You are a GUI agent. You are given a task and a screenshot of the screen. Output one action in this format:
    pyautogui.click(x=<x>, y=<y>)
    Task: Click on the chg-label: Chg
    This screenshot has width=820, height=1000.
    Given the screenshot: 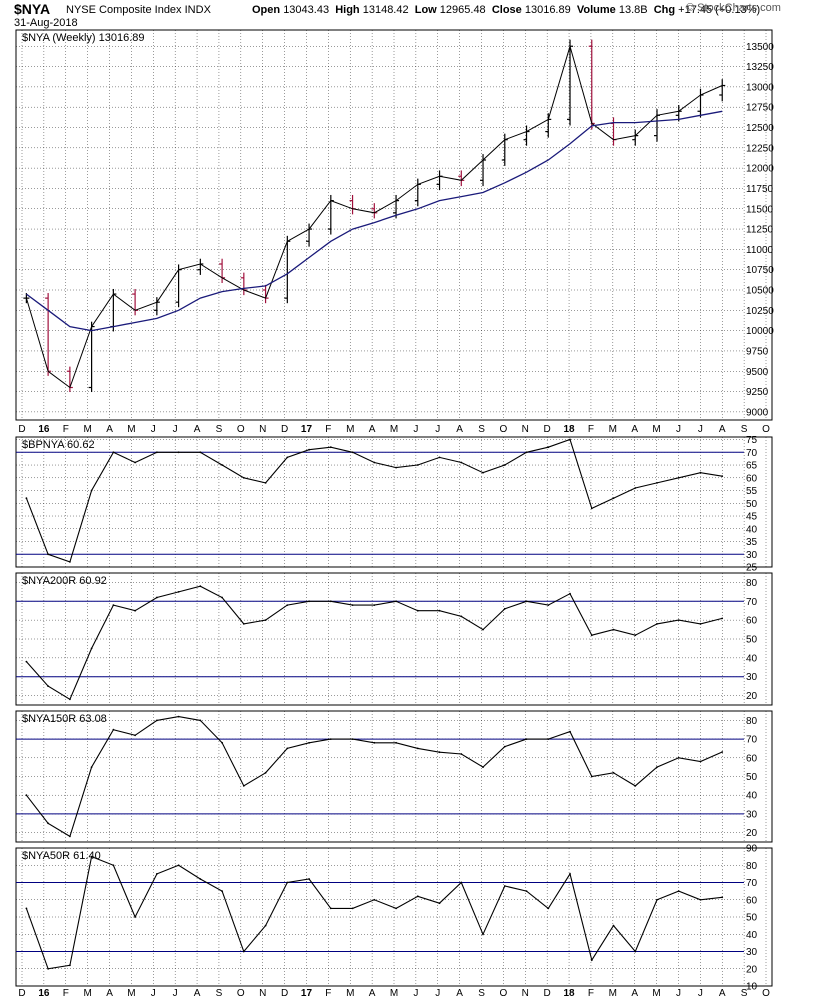 What is the action you would take?
    pyautogui.click(x=664, y=10)
    